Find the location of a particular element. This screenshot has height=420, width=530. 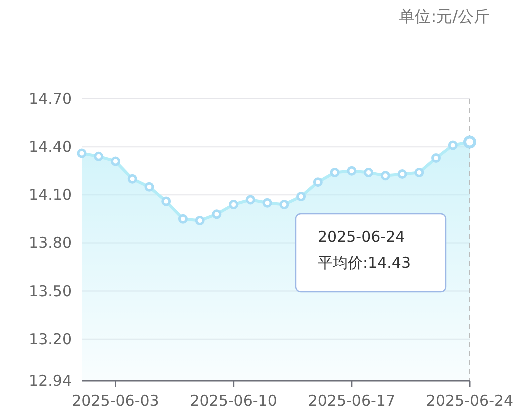

annotation: 平均价:14.43 is located at coordinates (364, 263).